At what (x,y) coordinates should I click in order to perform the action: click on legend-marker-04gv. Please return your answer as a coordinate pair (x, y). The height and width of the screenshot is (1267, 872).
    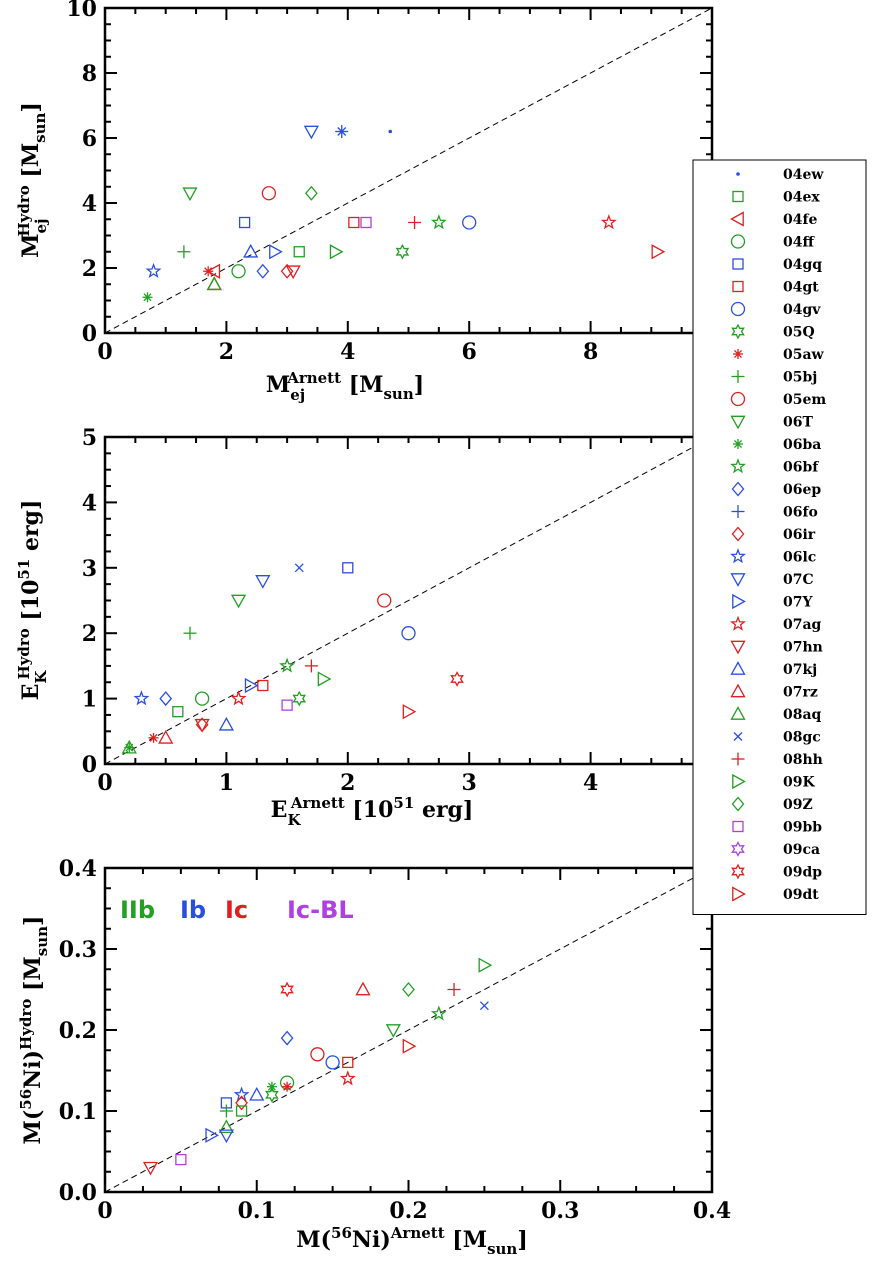
    Looking at the image, I should click on (738, 309).